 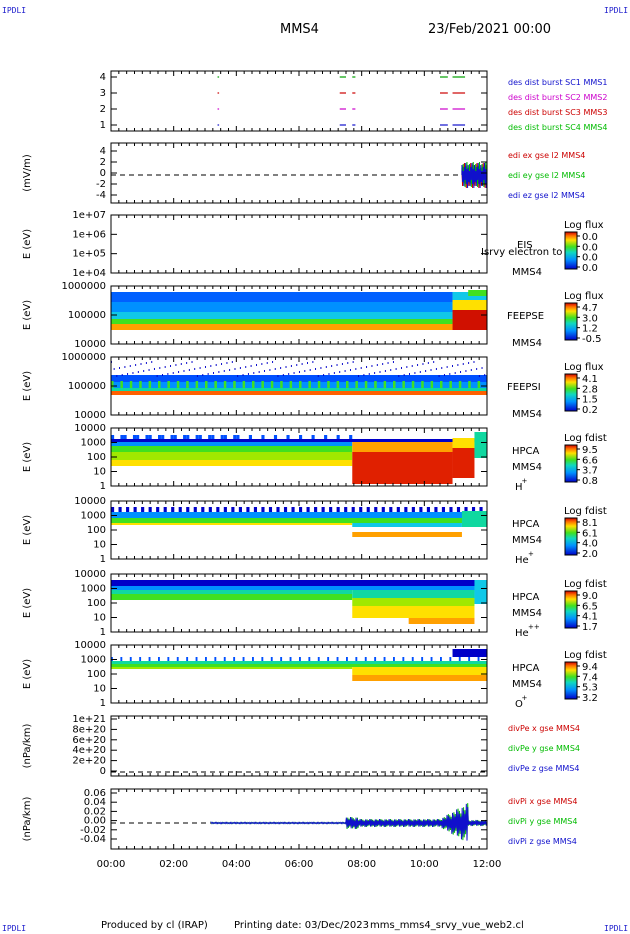 What do you see at coordinates (90, 415) in the screenshot?
I see `feepsi-ytick-label: 10000` at bounding box center [90, 415].